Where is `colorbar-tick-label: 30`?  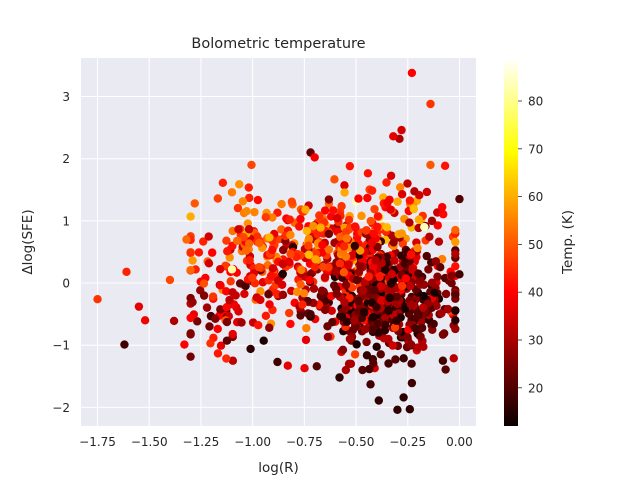
colorbar-tick-label: 30 is located at coordinates (535, 340).